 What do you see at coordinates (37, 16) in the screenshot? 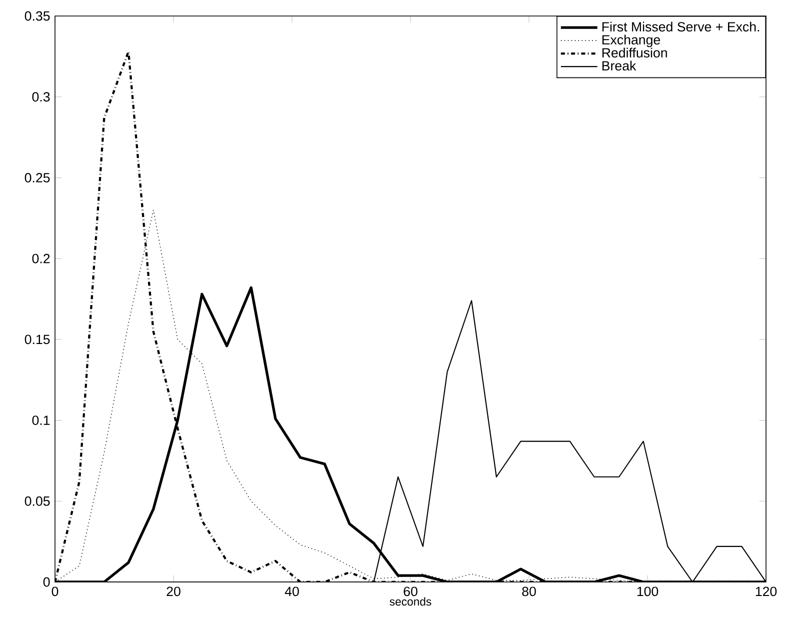
I see `y-tick-label: 0.35` at bounding box center [37, 16].